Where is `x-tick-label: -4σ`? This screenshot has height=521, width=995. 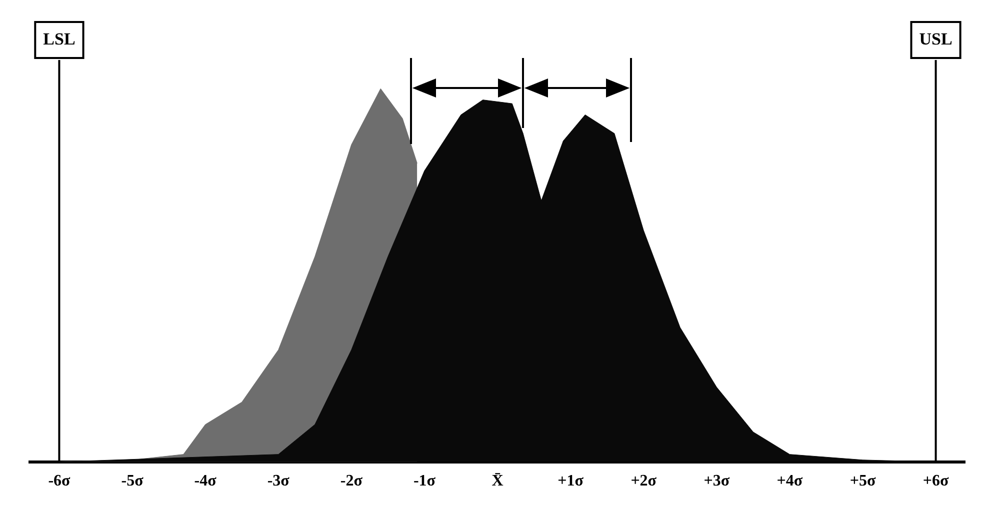
x-tick-label: -4σ is located at coordinates (205, 481).